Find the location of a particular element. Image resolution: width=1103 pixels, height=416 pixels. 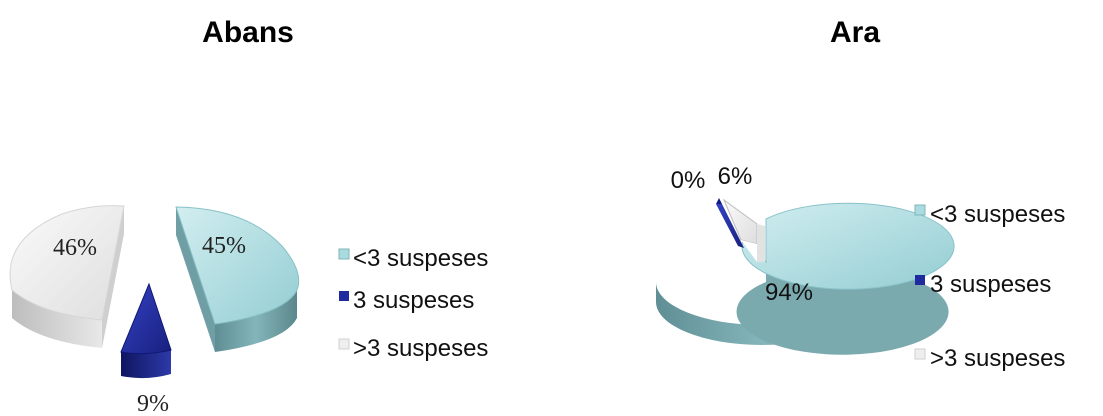

legend-item-lt3: <3 suspeses is located at coordinates (413, 258).